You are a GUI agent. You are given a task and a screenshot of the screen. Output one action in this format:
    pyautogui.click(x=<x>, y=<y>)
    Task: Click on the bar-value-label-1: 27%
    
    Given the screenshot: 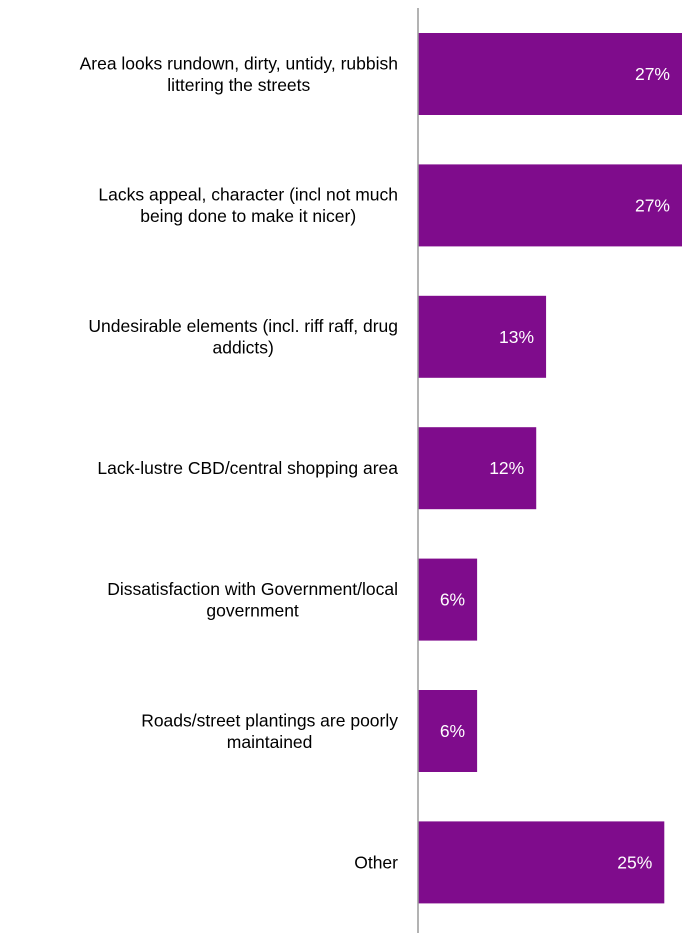 What is the action you would take?
    pyautogui.click(x=652, y=74)
    